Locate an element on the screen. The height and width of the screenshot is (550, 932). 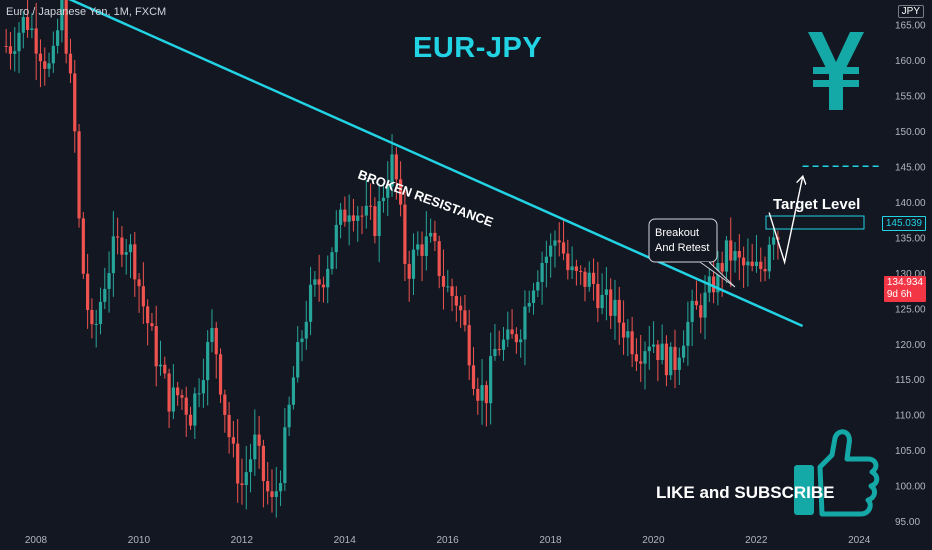
y-tick-label: 150.00 is located at coordinates (910, 132).